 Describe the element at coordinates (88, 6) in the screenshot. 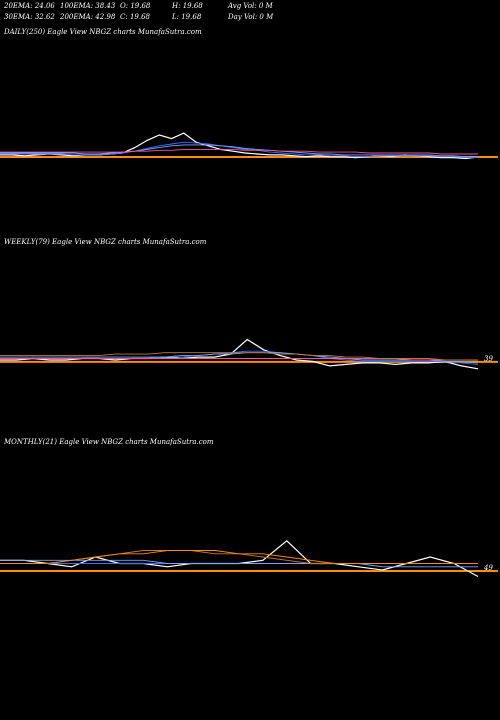

I see `header-stat: 100EMA: 38.43` at that location.